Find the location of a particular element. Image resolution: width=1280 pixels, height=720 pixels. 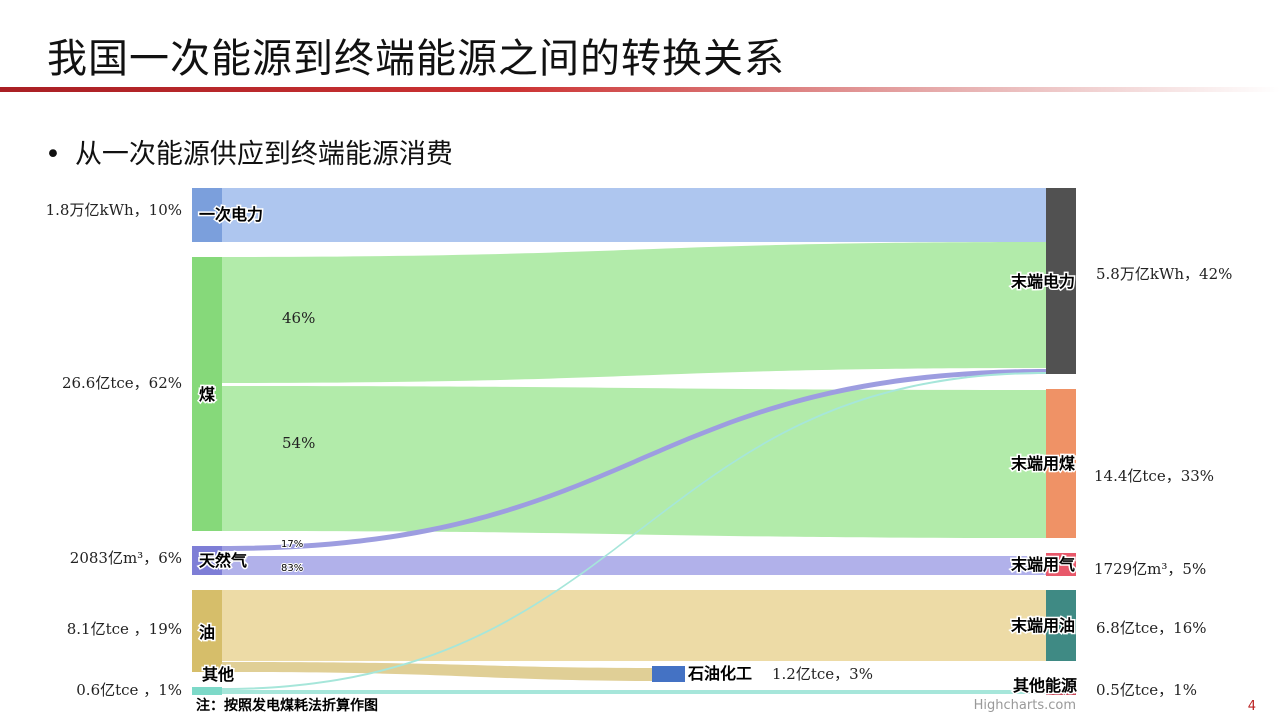

bullet-point: • 从一次能源供应到终端能源消费 is located at coordinates (249, 151).